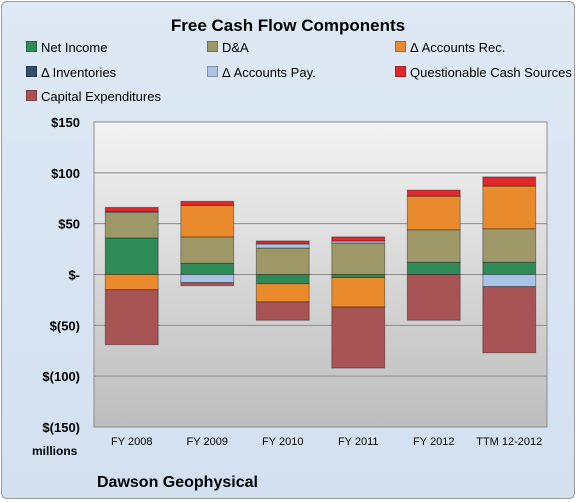  I want to click on legend-item: Questionable Cash Sources, so click(483, 72).